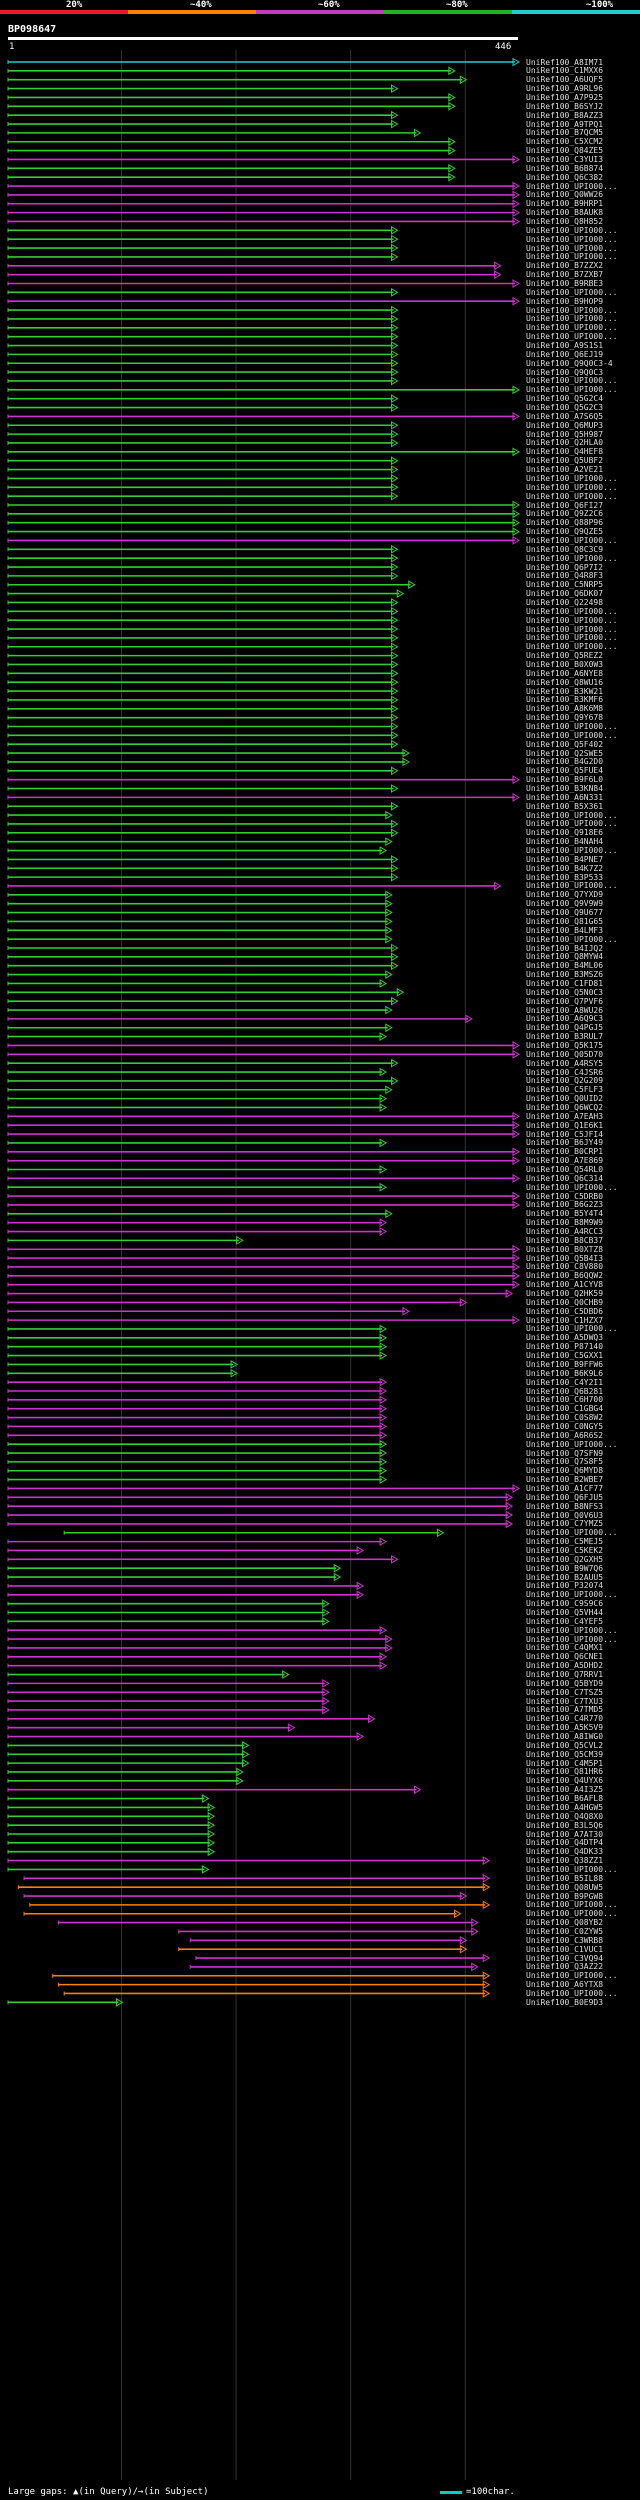  Describe the element at coordinates (565, 1949) in the screenshot. I see `hit-label: UniRef100_C1VUC1` at that location.